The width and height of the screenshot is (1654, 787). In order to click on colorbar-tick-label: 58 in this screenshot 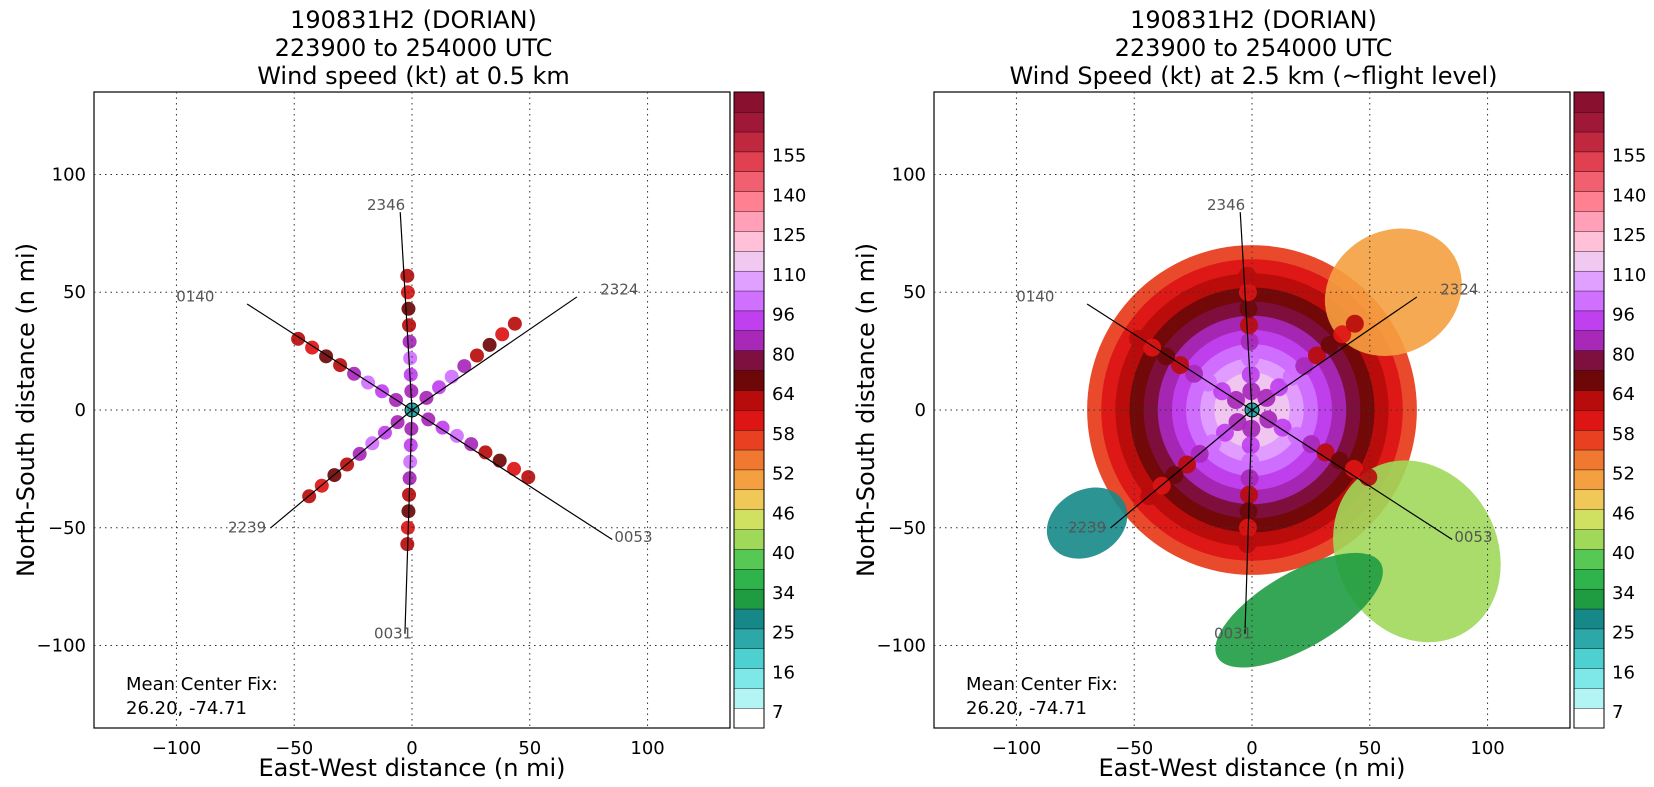, I will do `click(1623, 434)`.